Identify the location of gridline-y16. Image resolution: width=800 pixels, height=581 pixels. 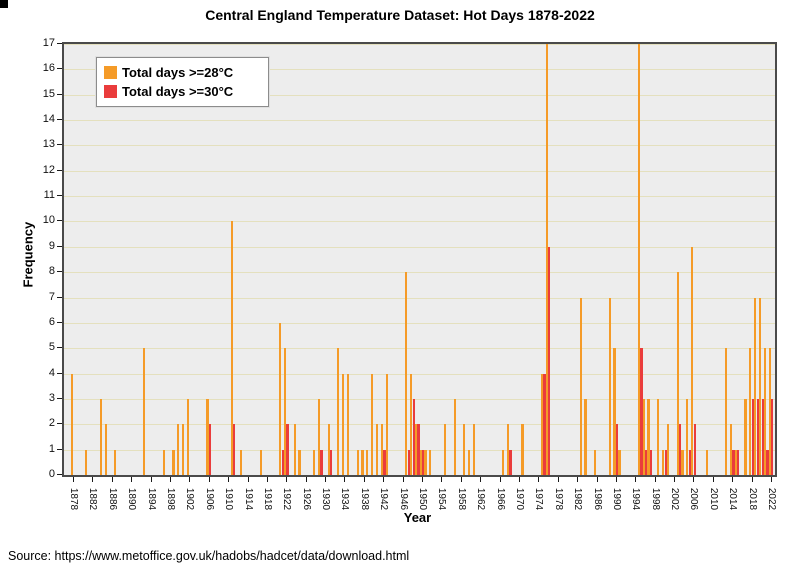
(419, 70).